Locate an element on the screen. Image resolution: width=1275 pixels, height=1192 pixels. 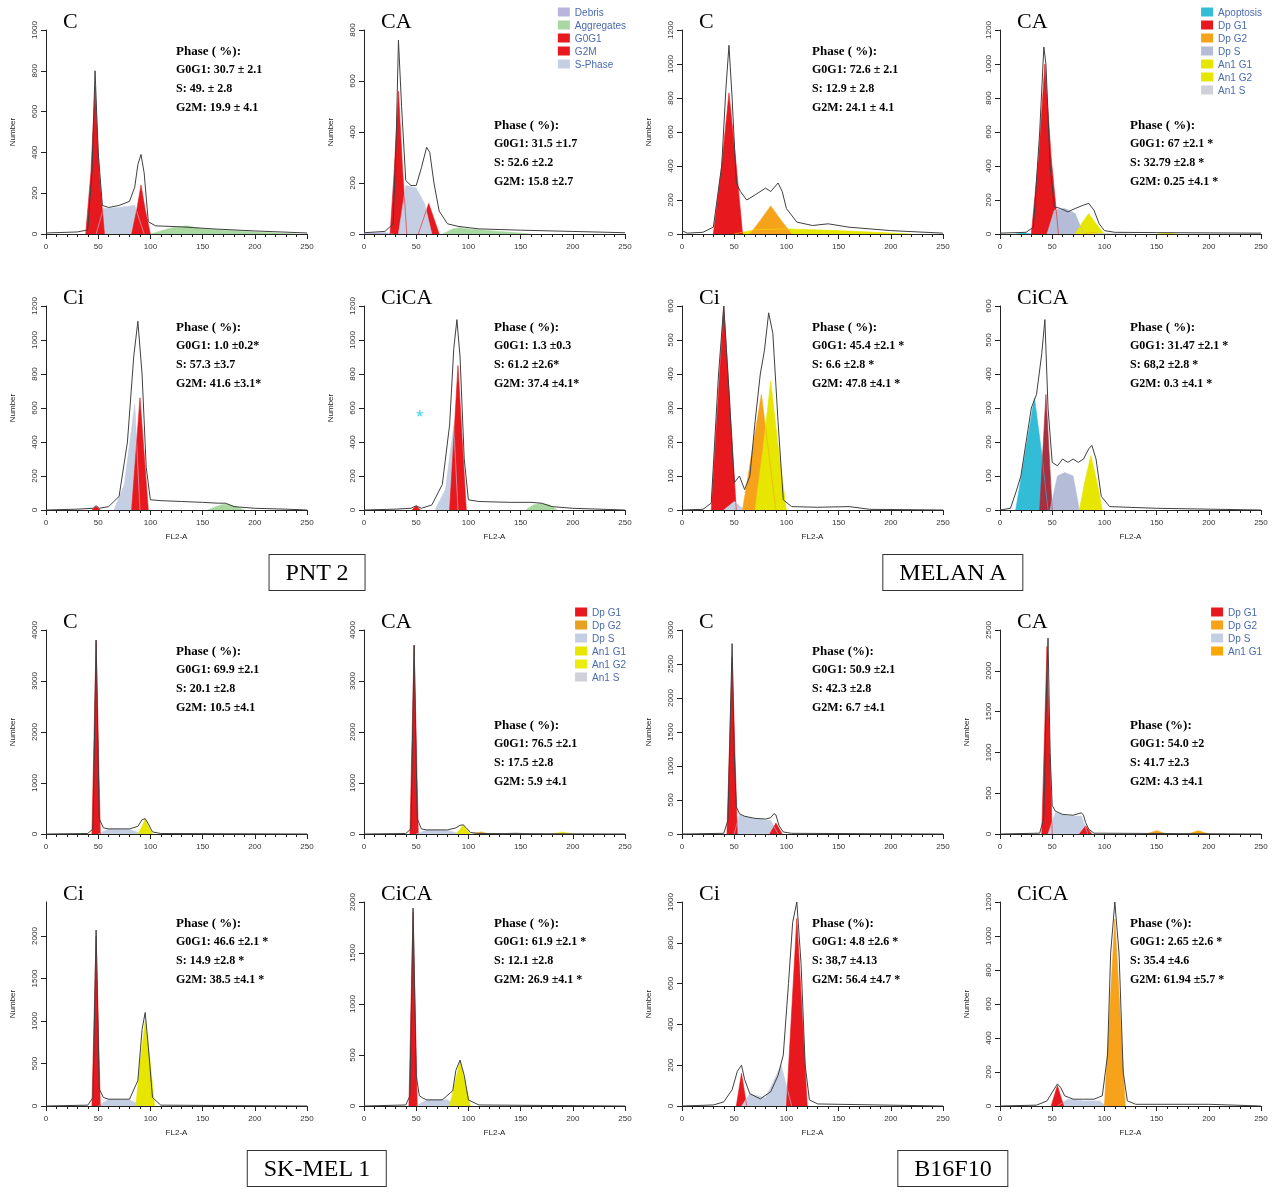
annotation: G0G1: 4.8 ±2.6 * is located at coordinates (855, 941).